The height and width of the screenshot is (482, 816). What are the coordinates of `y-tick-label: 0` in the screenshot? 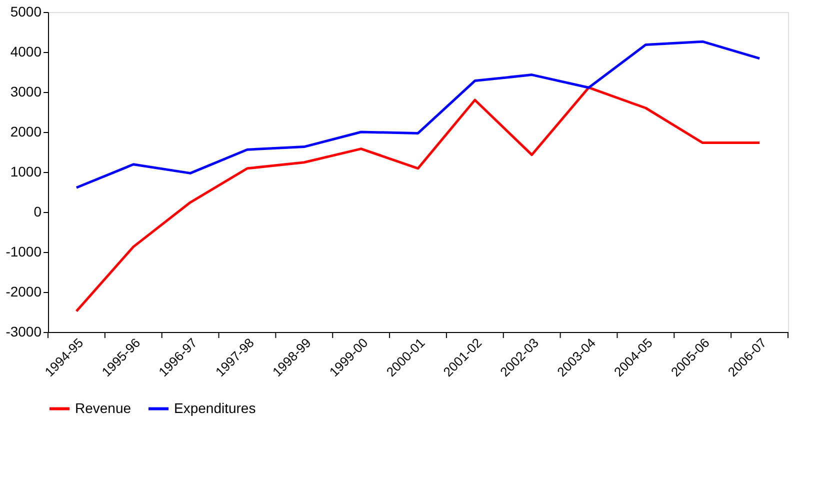 It's located at (38, 212).